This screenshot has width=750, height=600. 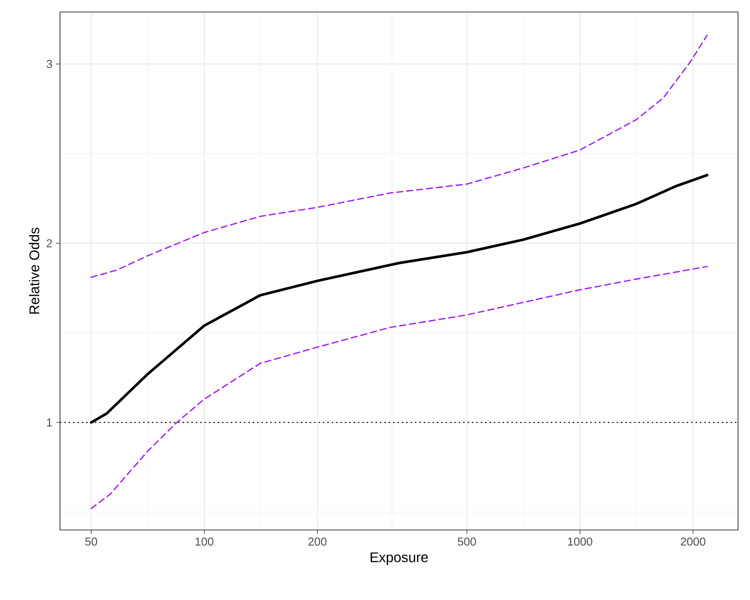 I want to click on x-tick-label: 100, so click(x=205, y=542).